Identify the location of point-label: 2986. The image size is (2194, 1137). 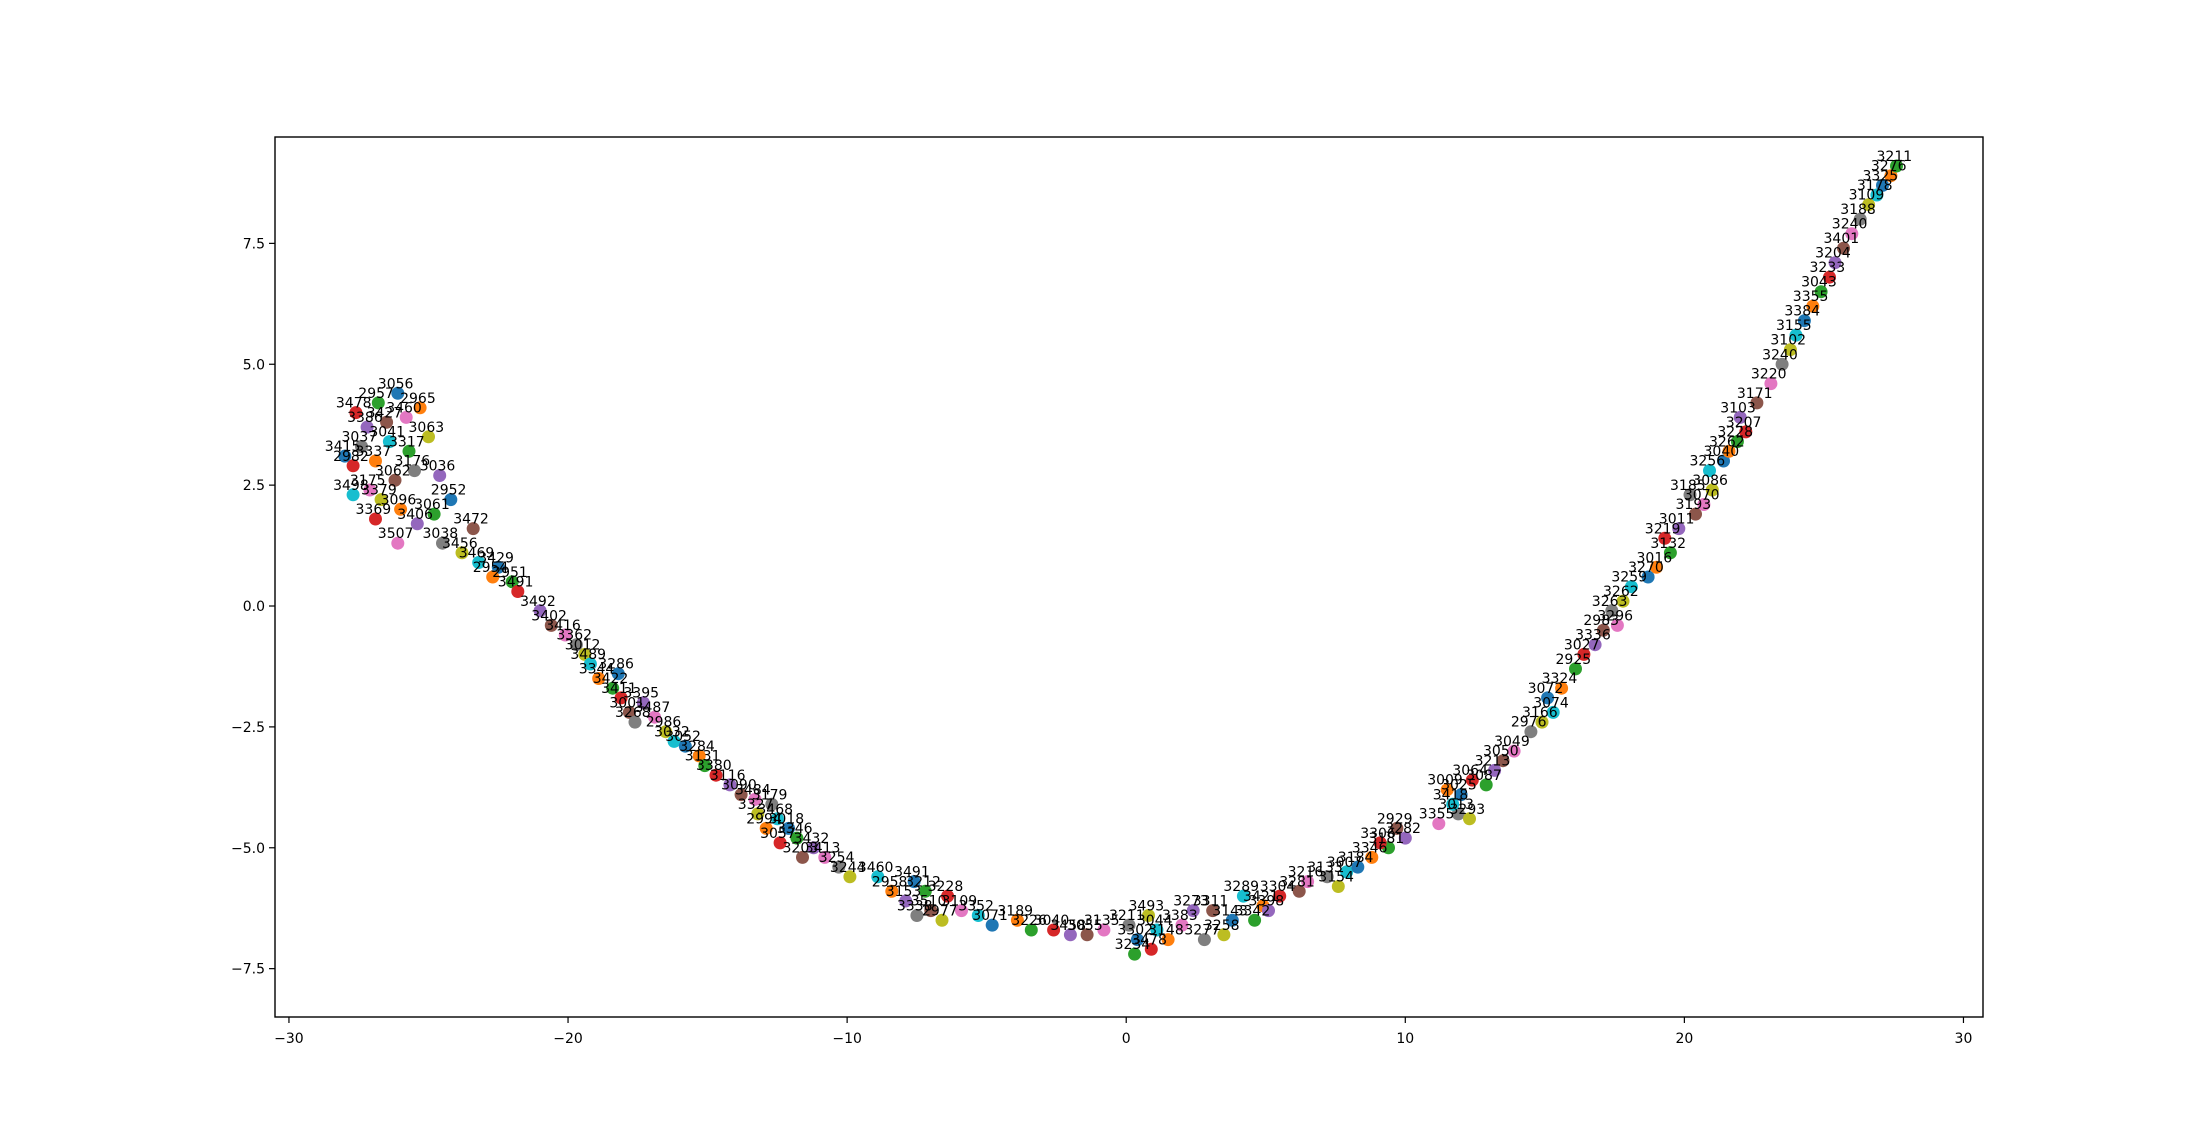
(664, 723).